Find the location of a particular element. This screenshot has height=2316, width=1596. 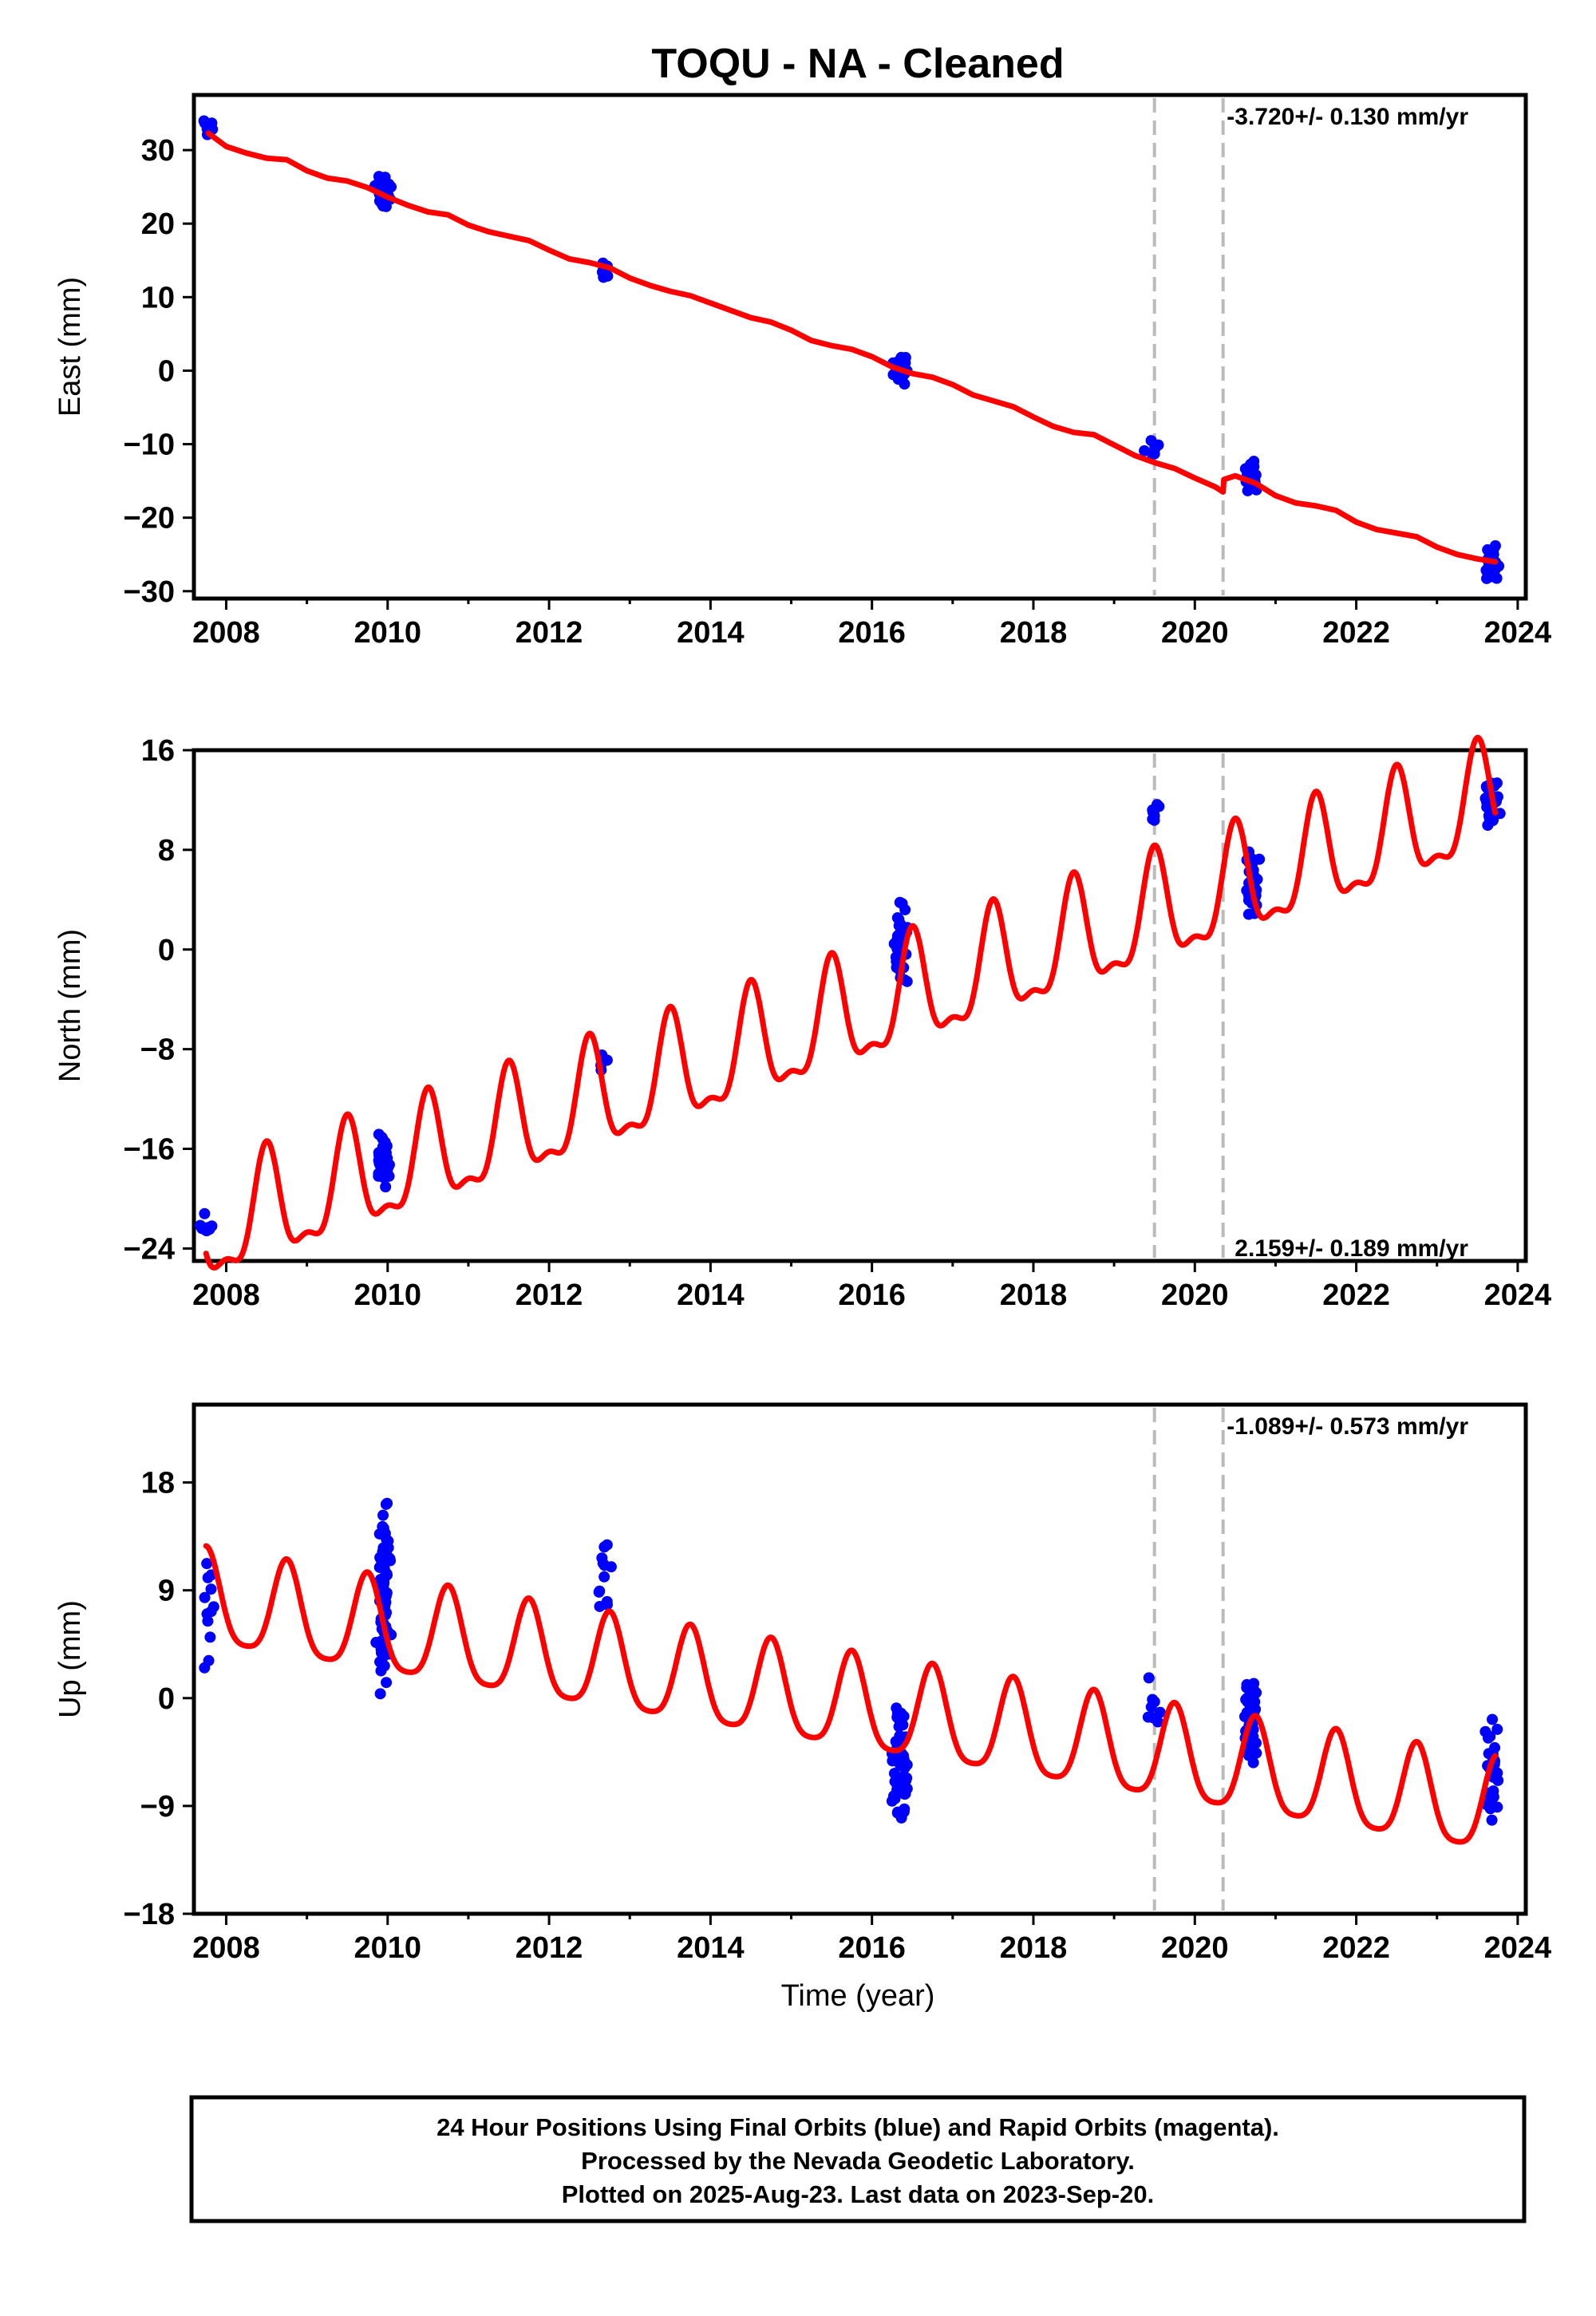

y-tick-label: −20 is located at coordinates (149, 519).